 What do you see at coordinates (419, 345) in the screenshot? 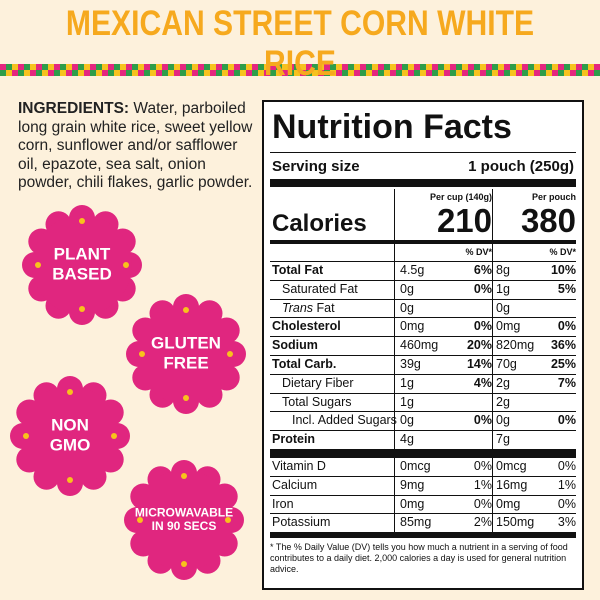
I see `amount: 460mg` at bounding box center [419, 345].